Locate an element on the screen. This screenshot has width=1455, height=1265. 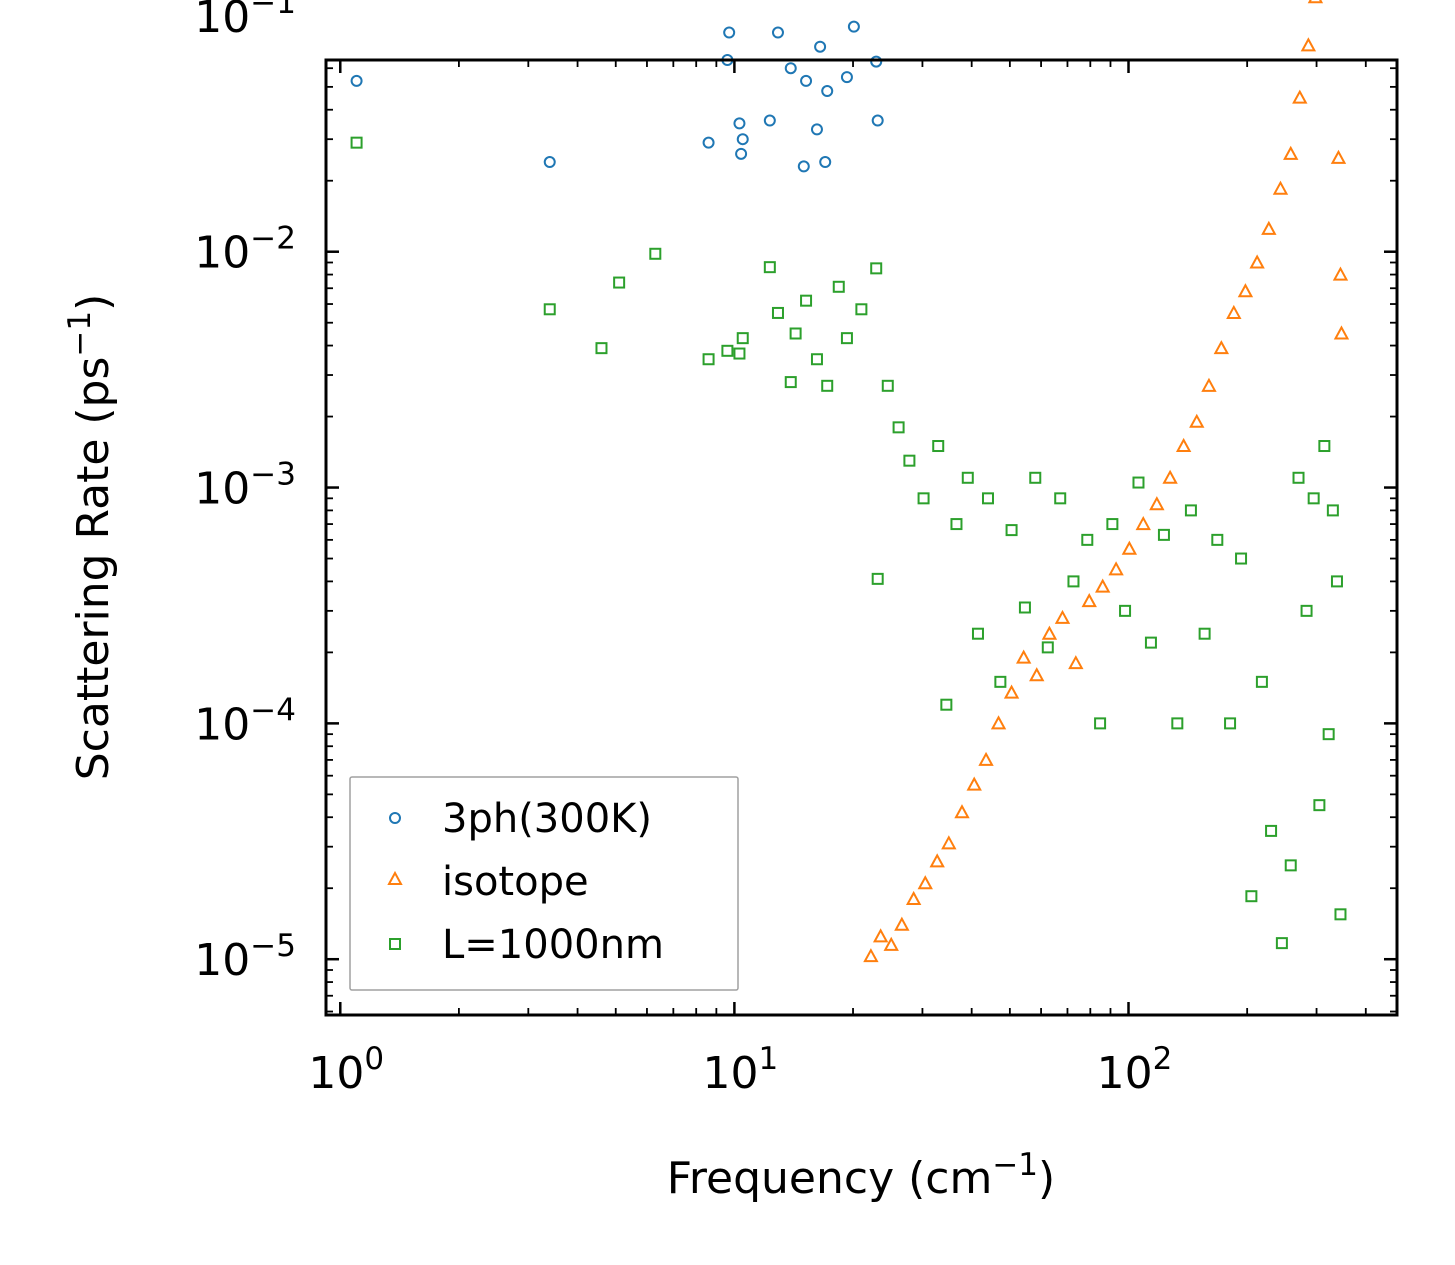
x-tick-label: 10⁰ is located at coordinates (346, 1070).